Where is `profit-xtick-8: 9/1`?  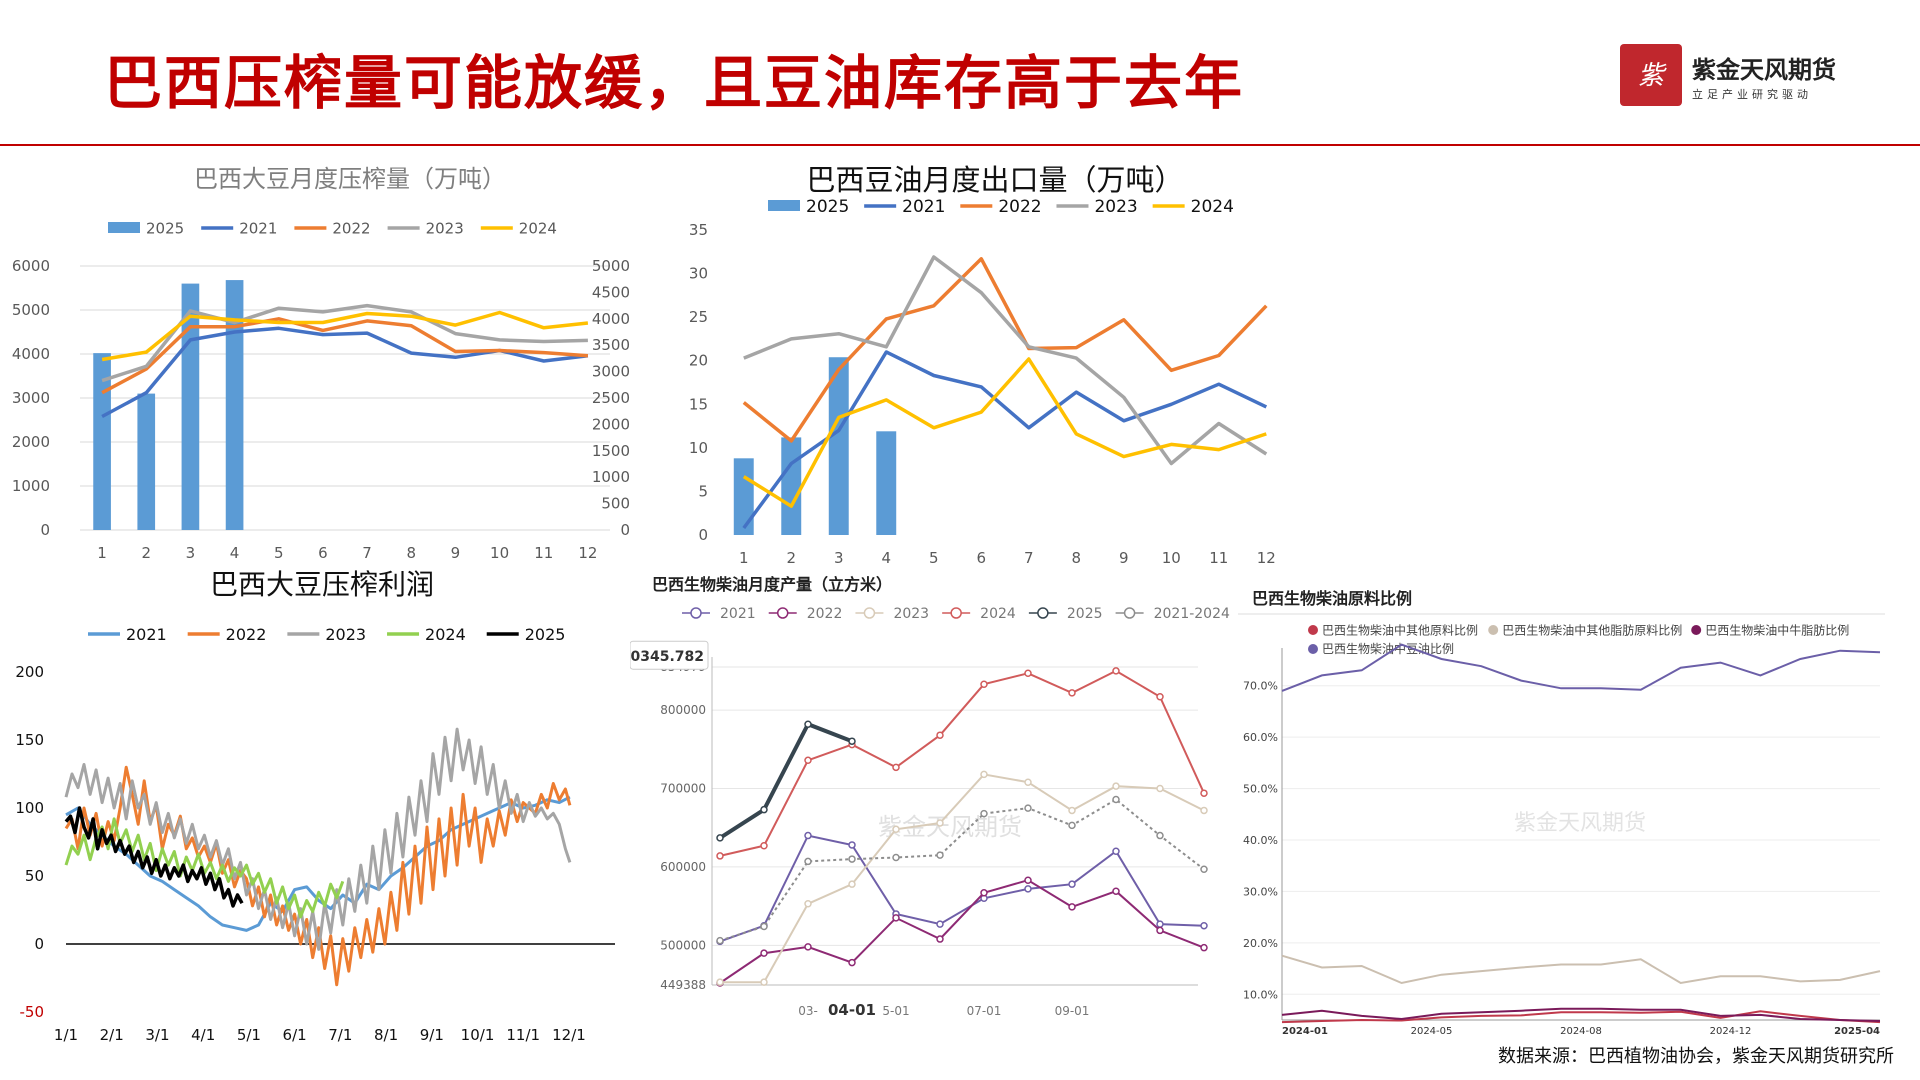
profit-xtick-8: 9/1 is located at coordinates (432, 1035).